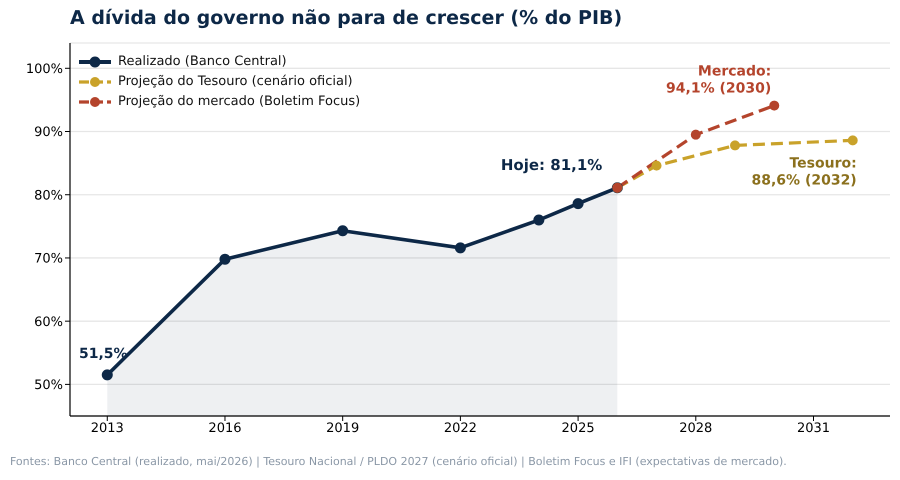  What do you see at coordinates (460, 428) in the screenshot?
I see `x-tick-label: 2022` at bounding box center [460, 428].